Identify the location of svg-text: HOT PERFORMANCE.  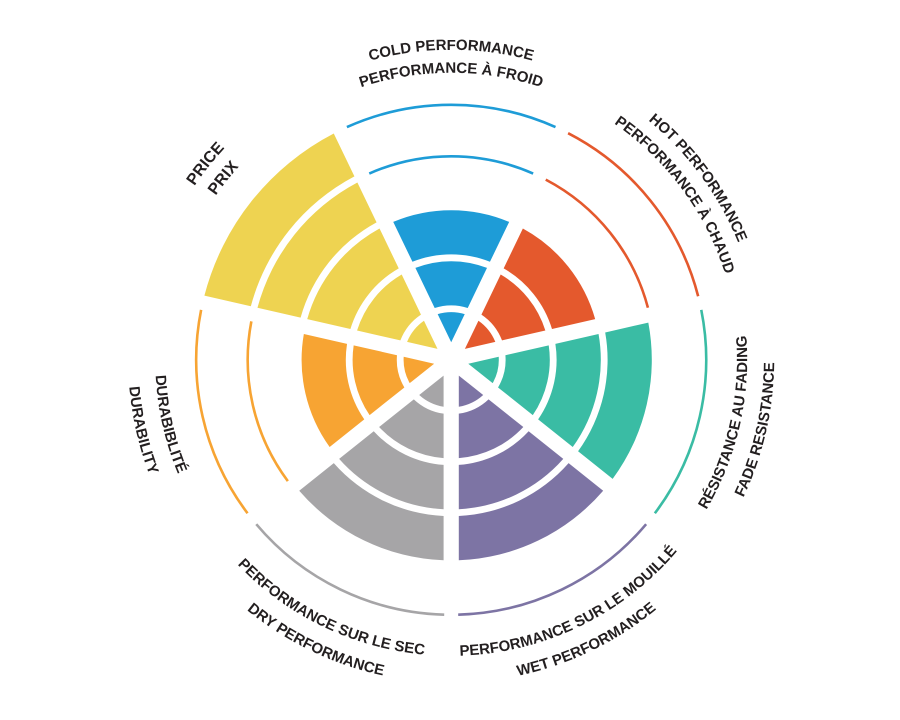
(698, 177).